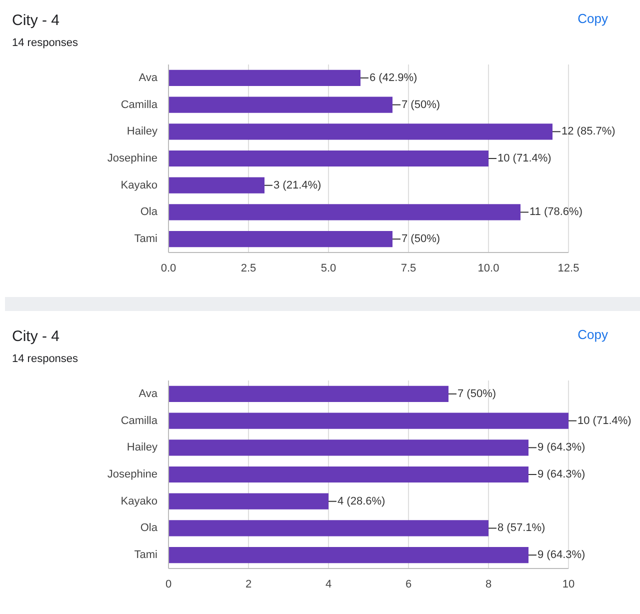 The image size is (640, 614). I want to click on x-tick-label: 2.5, so click(248, 268).